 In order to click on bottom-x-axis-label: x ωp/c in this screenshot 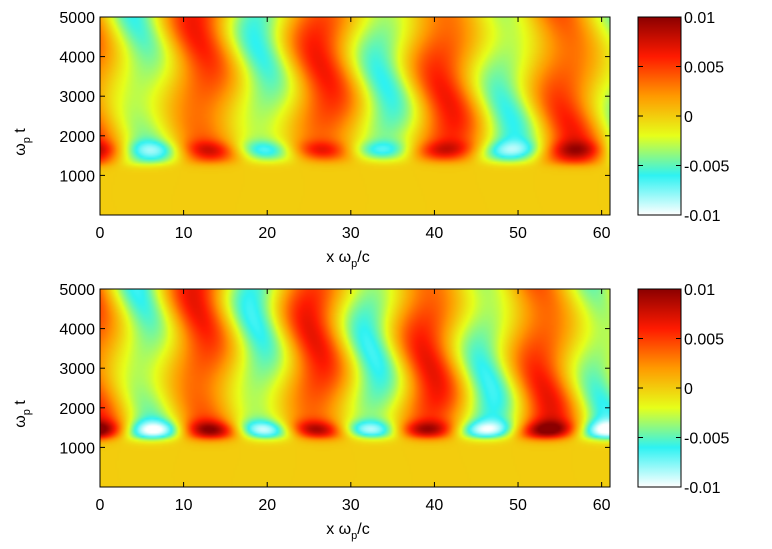, I will do `click(348, 531)`.